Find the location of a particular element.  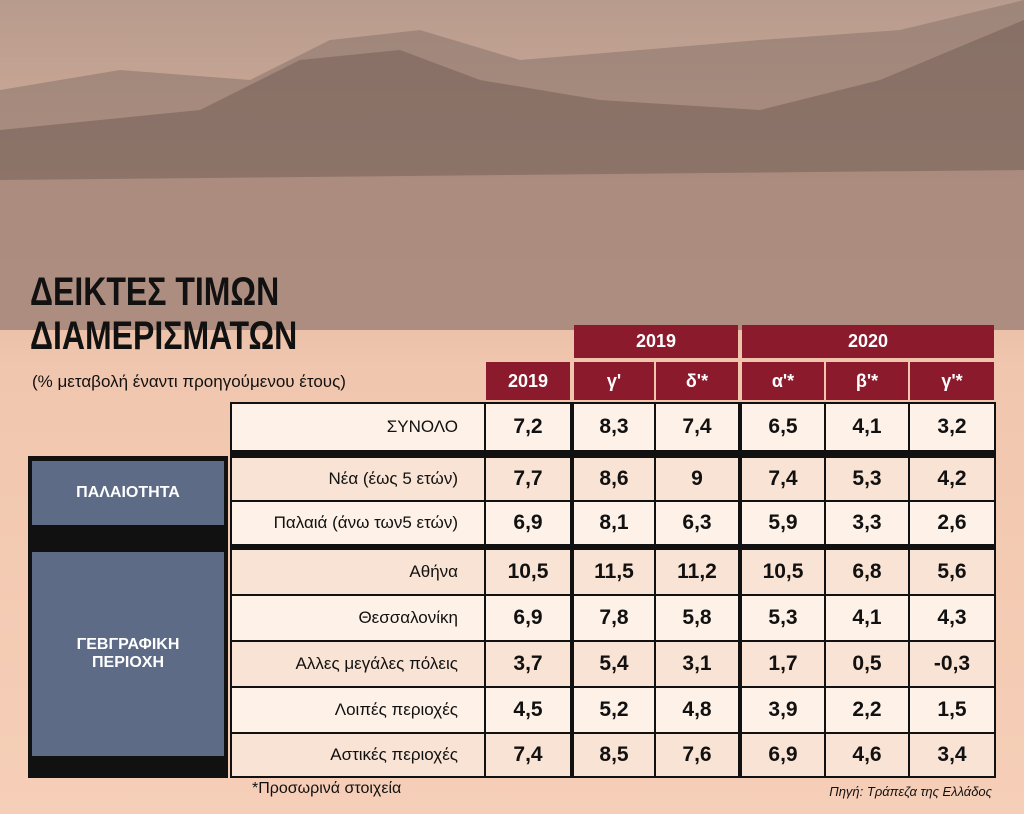

value-cell: 3,3 is located at coordinates (867, 523).